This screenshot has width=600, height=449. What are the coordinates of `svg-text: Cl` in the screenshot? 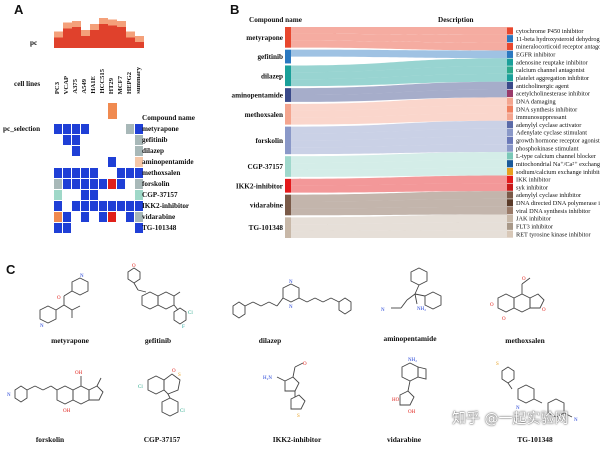 It's located at (190, 313).